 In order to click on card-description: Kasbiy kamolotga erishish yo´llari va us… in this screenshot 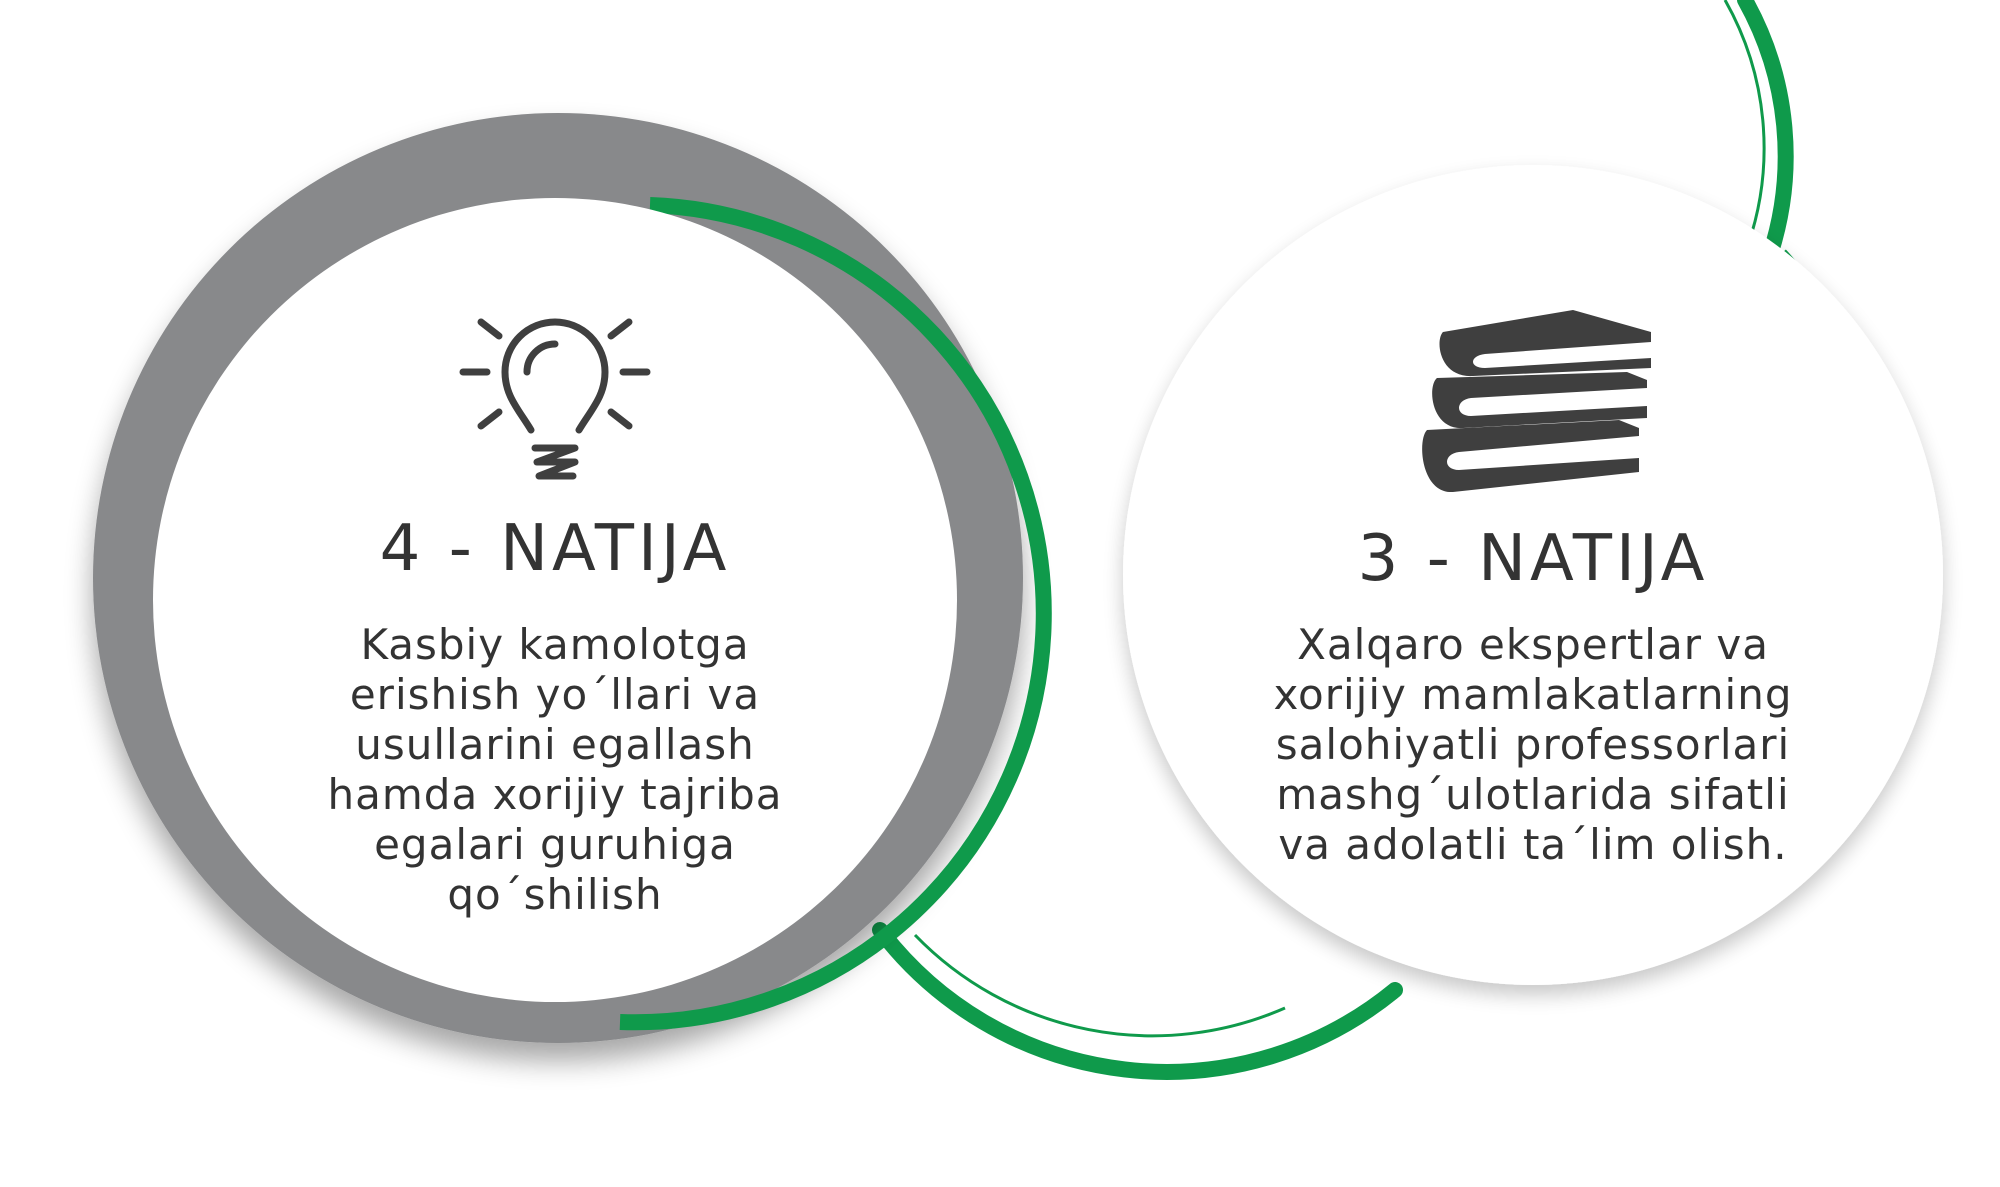, I will do `click(555, 770)`.